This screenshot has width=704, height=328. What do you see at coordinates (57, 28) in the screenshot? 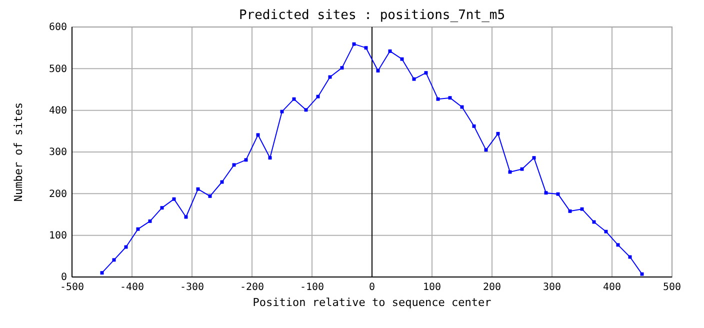
I see `y-tick-label: 600` at bounding box center [57, 28].